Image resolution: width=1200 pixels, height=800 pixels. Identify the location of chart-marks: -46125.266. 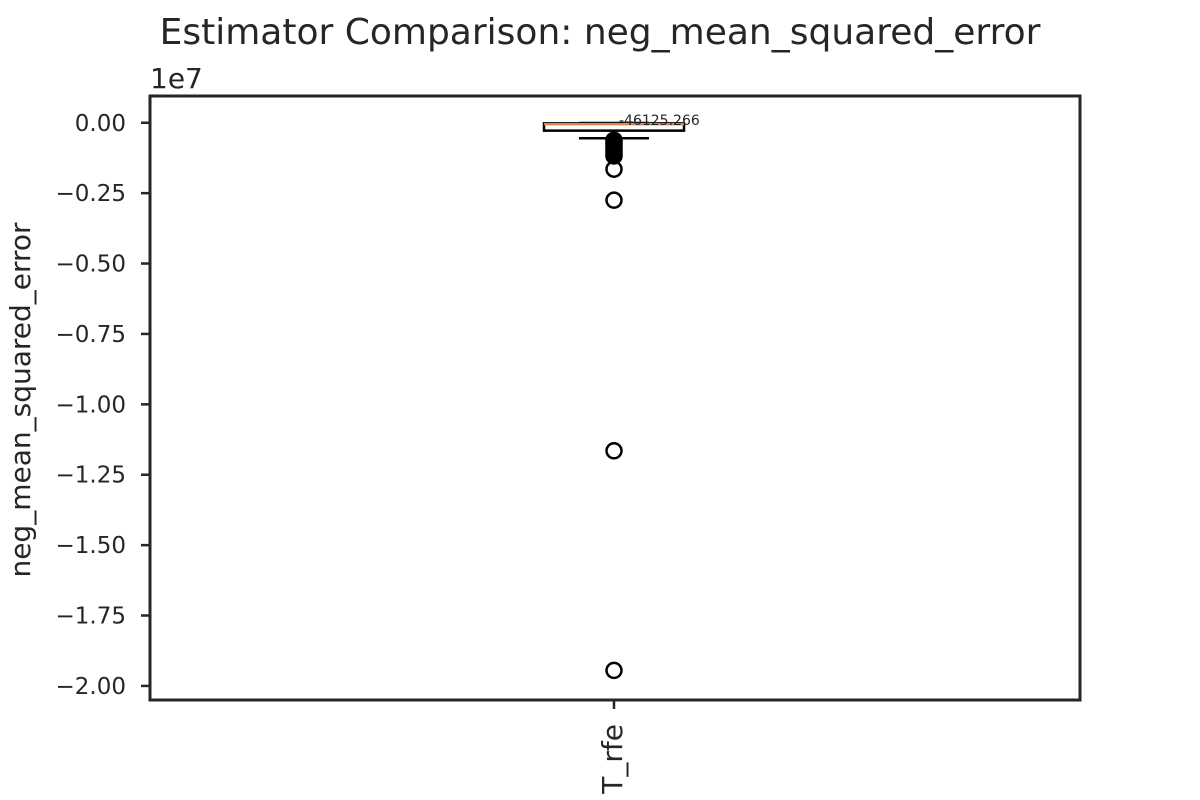
(621, 396).